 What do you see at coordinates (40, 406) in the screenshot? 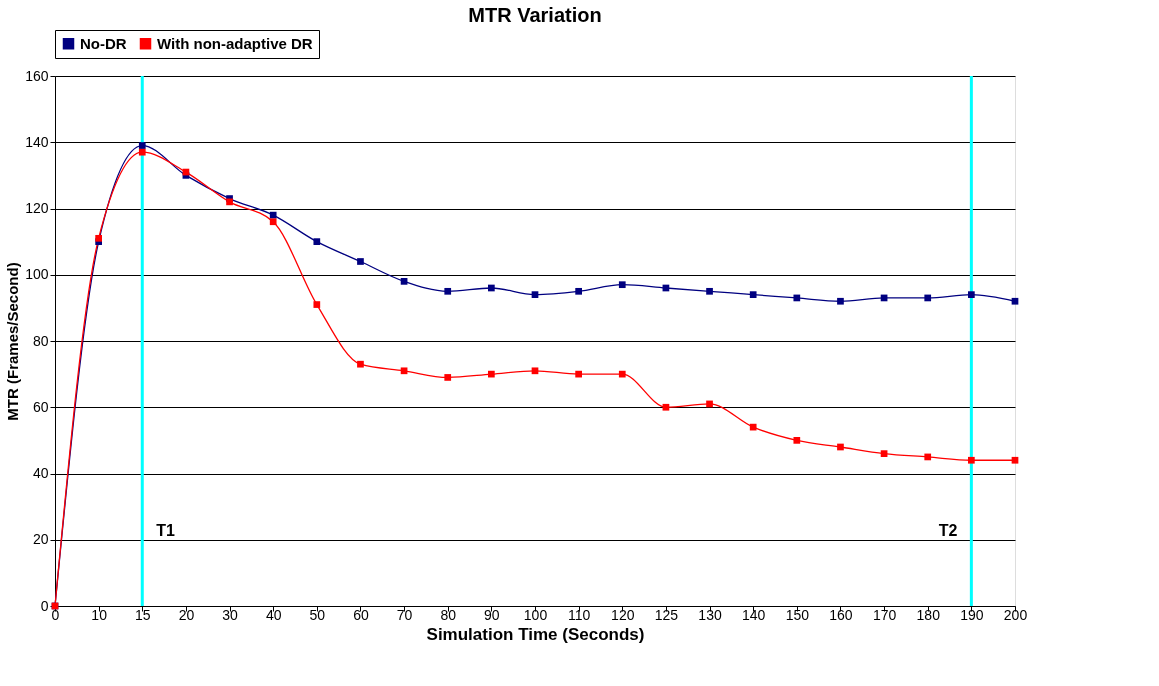
I see `y-tick-label: 60` at bounding box center [40, 406].